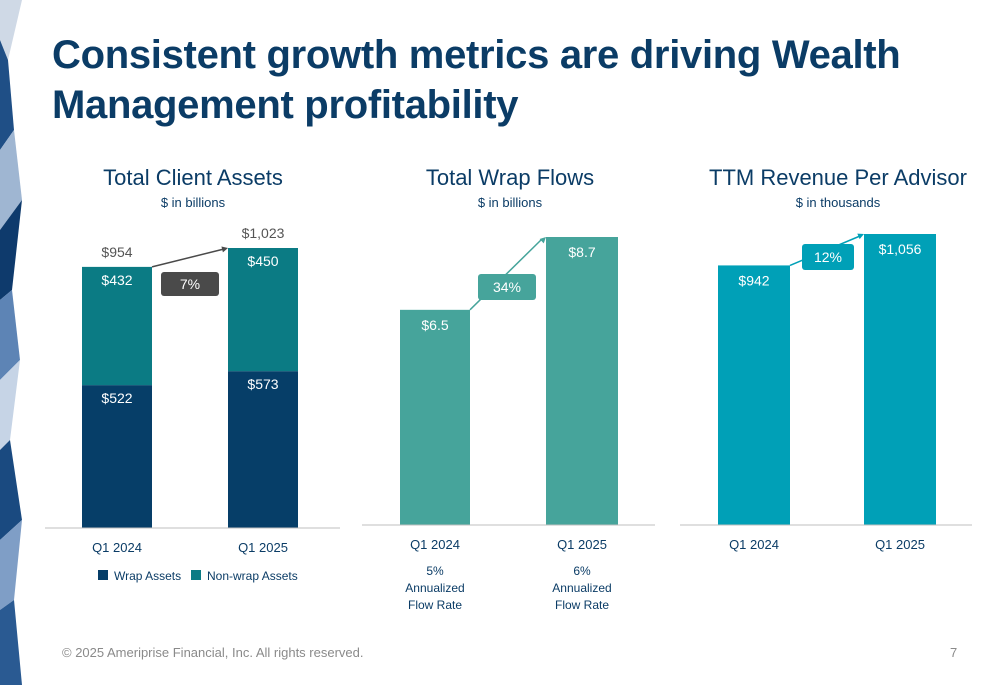  What do you see at coordinates (262, 261) in the screenshot?
I see `data-label-non-wrap-1: $450` at bounding box center [262, 261].